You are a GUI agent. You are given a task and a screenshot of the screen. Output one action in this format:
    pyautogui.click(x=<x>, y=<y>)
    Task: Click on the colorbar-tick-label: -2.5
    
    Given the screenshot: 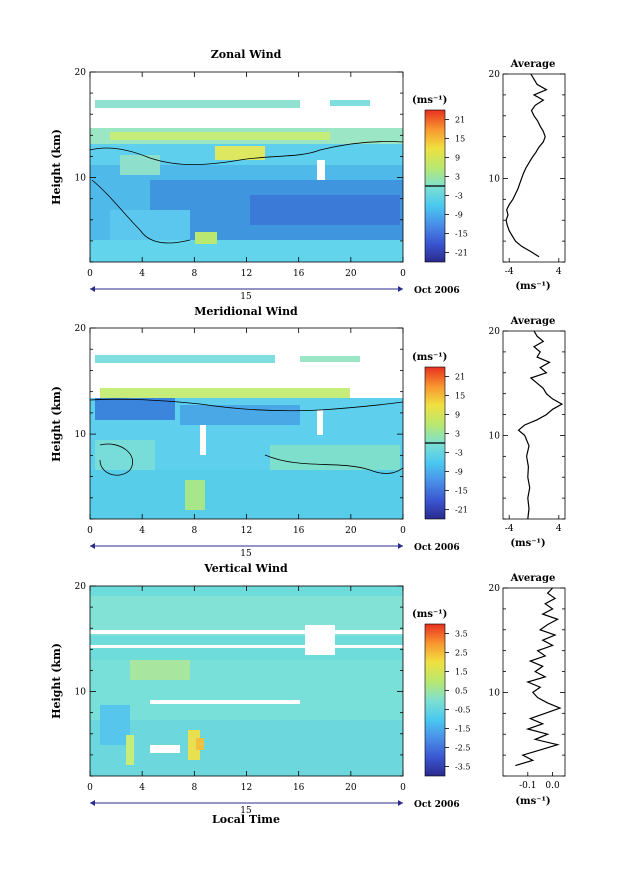 What is the action you would take?
    pyautogui.click(x=462, y=748)
    